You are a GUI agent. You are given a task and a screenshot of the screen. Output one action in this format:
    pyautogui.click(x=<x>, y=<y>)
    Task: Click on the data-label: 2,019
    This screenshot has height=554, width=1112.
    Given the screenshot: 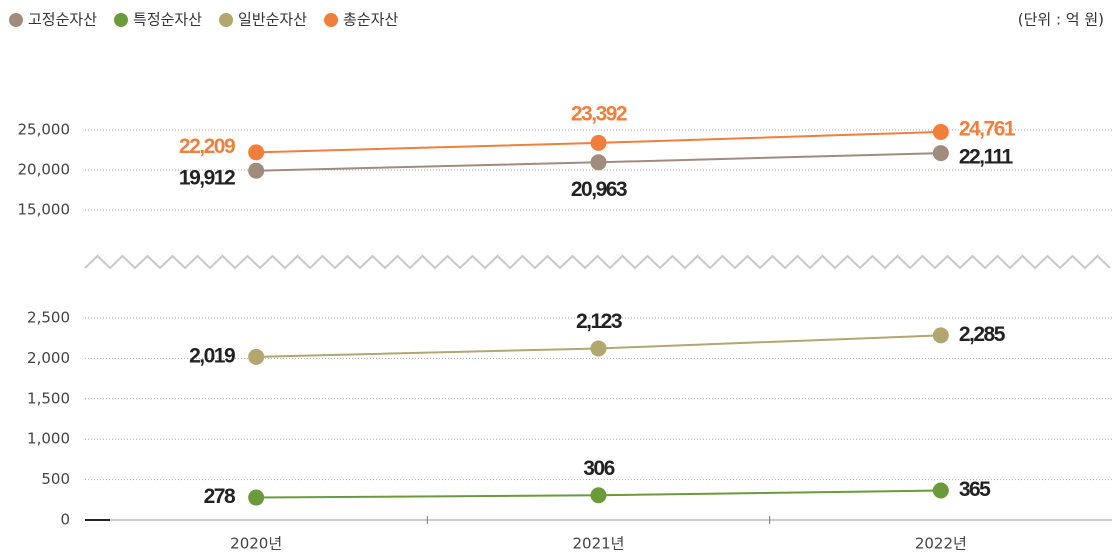 What is the action you would take?
    pyautogui.click(x=212, y=355)
    